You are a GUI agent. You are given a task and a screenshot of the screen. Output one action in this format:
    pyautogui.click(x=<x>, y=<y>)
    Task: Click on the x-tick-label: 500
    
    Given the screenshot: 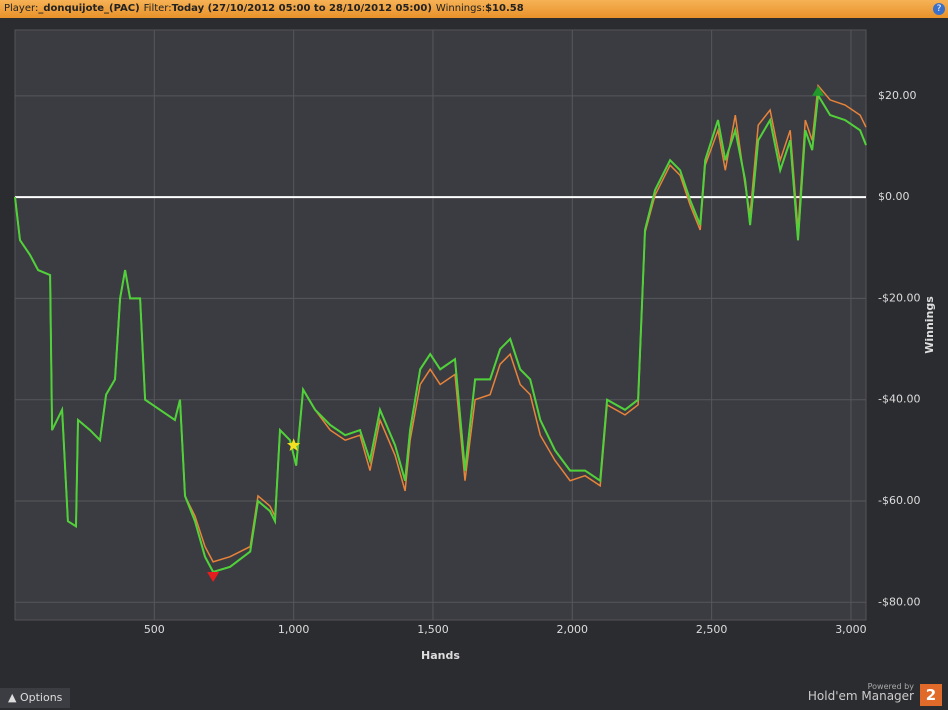 What is the action you would take?
    pyautogui.click(x=154, y=629)
    